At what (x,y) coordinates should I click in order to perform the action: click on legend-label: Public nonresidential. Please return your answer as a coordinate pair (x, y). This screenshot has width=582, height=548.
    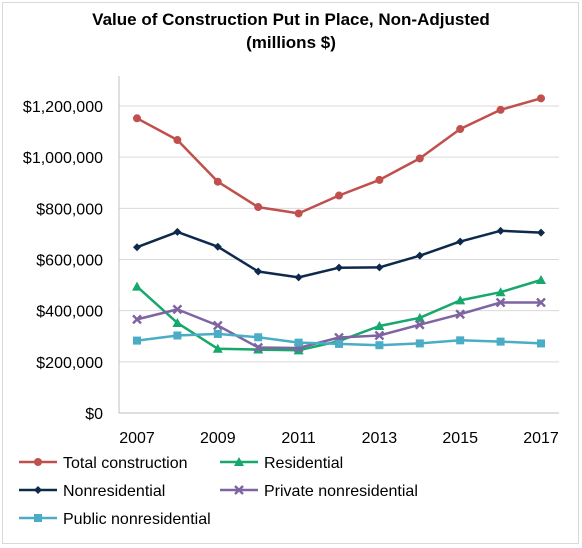
    Looking at the image, I should click on (137, 519).